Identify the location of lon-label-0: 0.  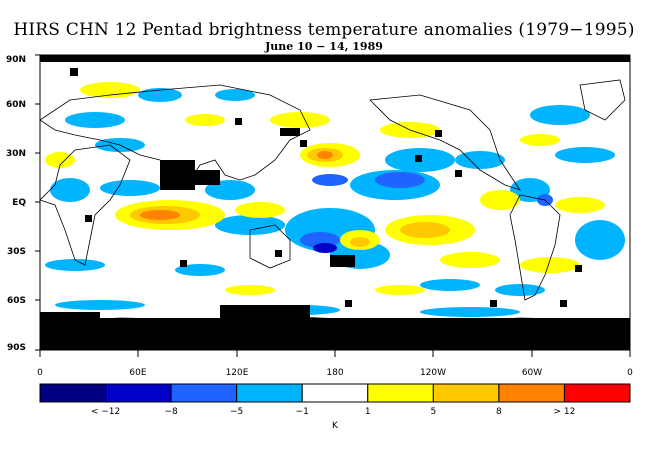
(40, 373).